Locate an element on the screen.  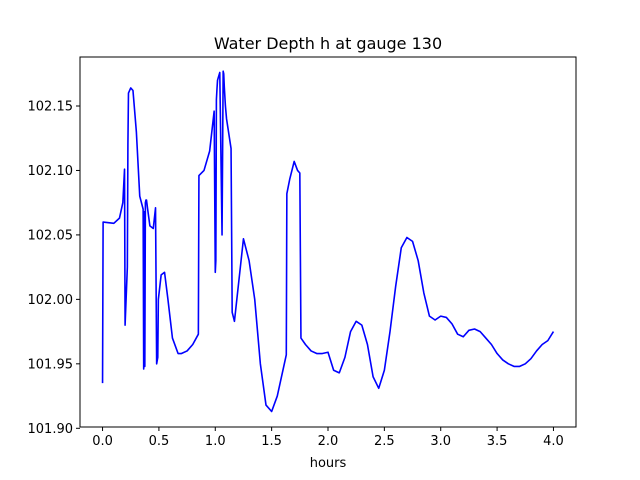
x-axis: 0.0 0.5 1.0 1.5 2.0 2.5 3.0 3.5 4.0 is located at coordinates (328, 438).